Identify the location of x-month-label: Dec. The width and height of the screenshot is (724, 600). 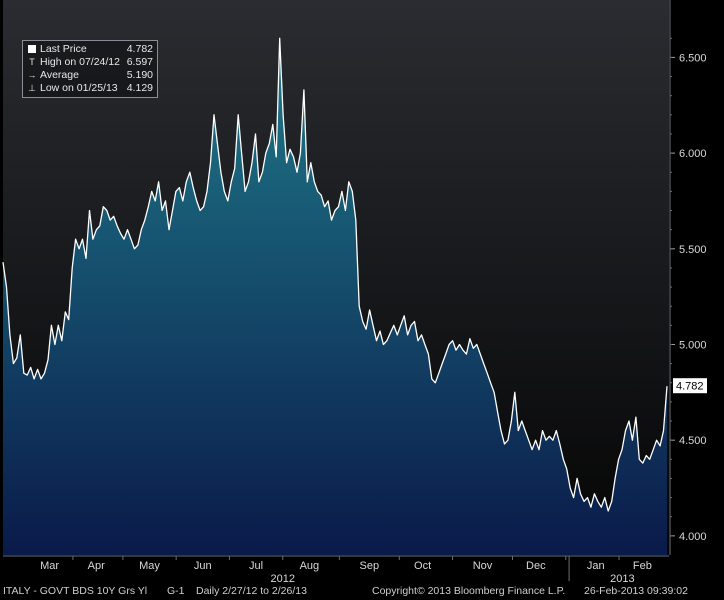
(536, 566).